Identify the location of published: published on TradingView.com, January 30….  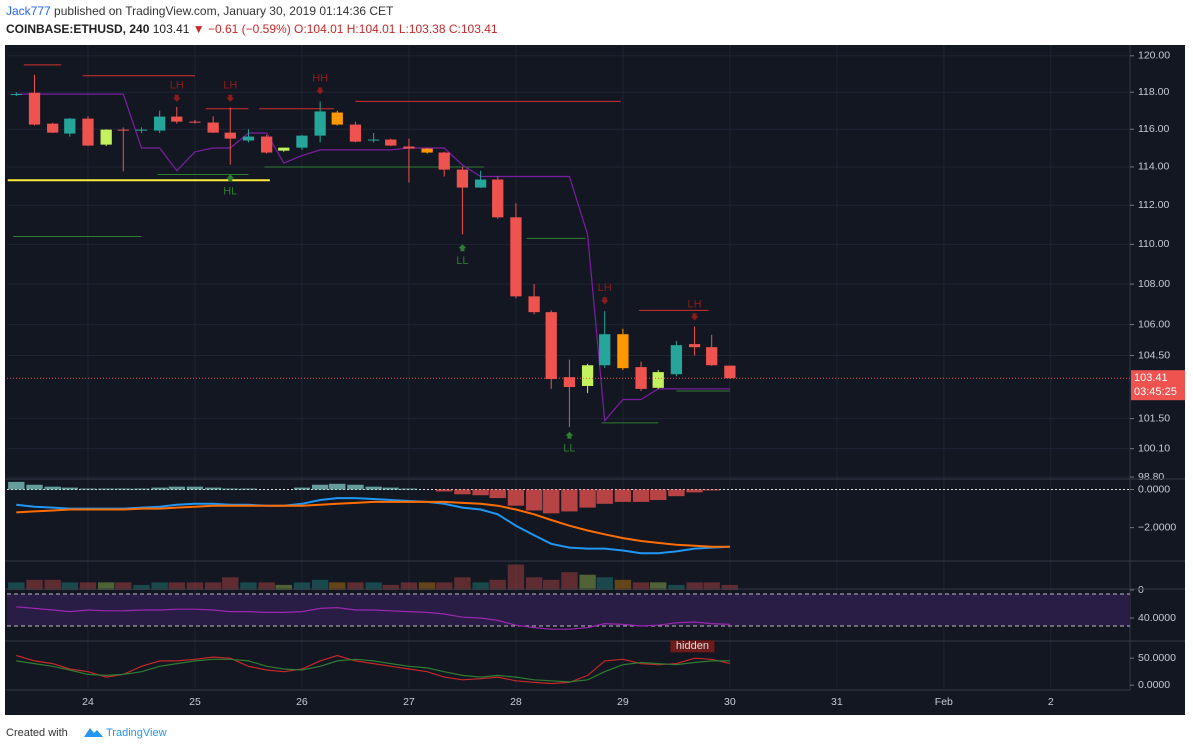
(224, 11).